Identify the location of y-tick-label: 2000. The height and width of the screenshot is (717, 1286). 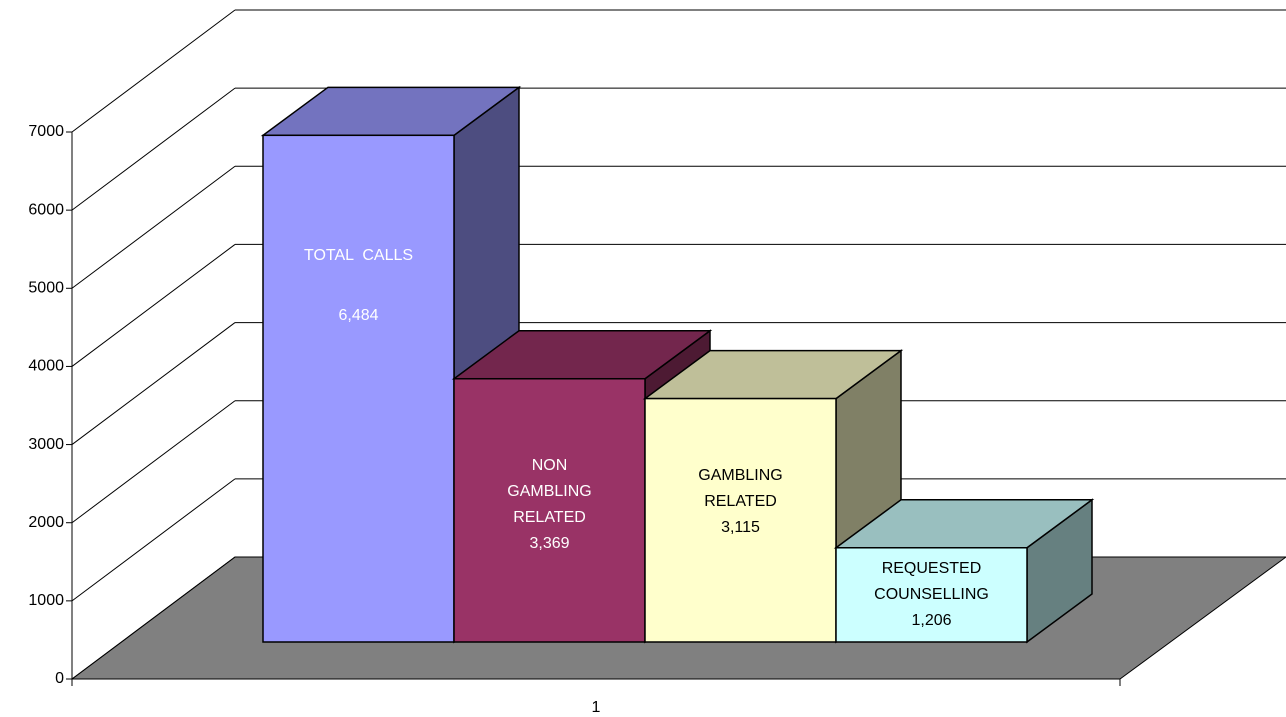
(46, 522).